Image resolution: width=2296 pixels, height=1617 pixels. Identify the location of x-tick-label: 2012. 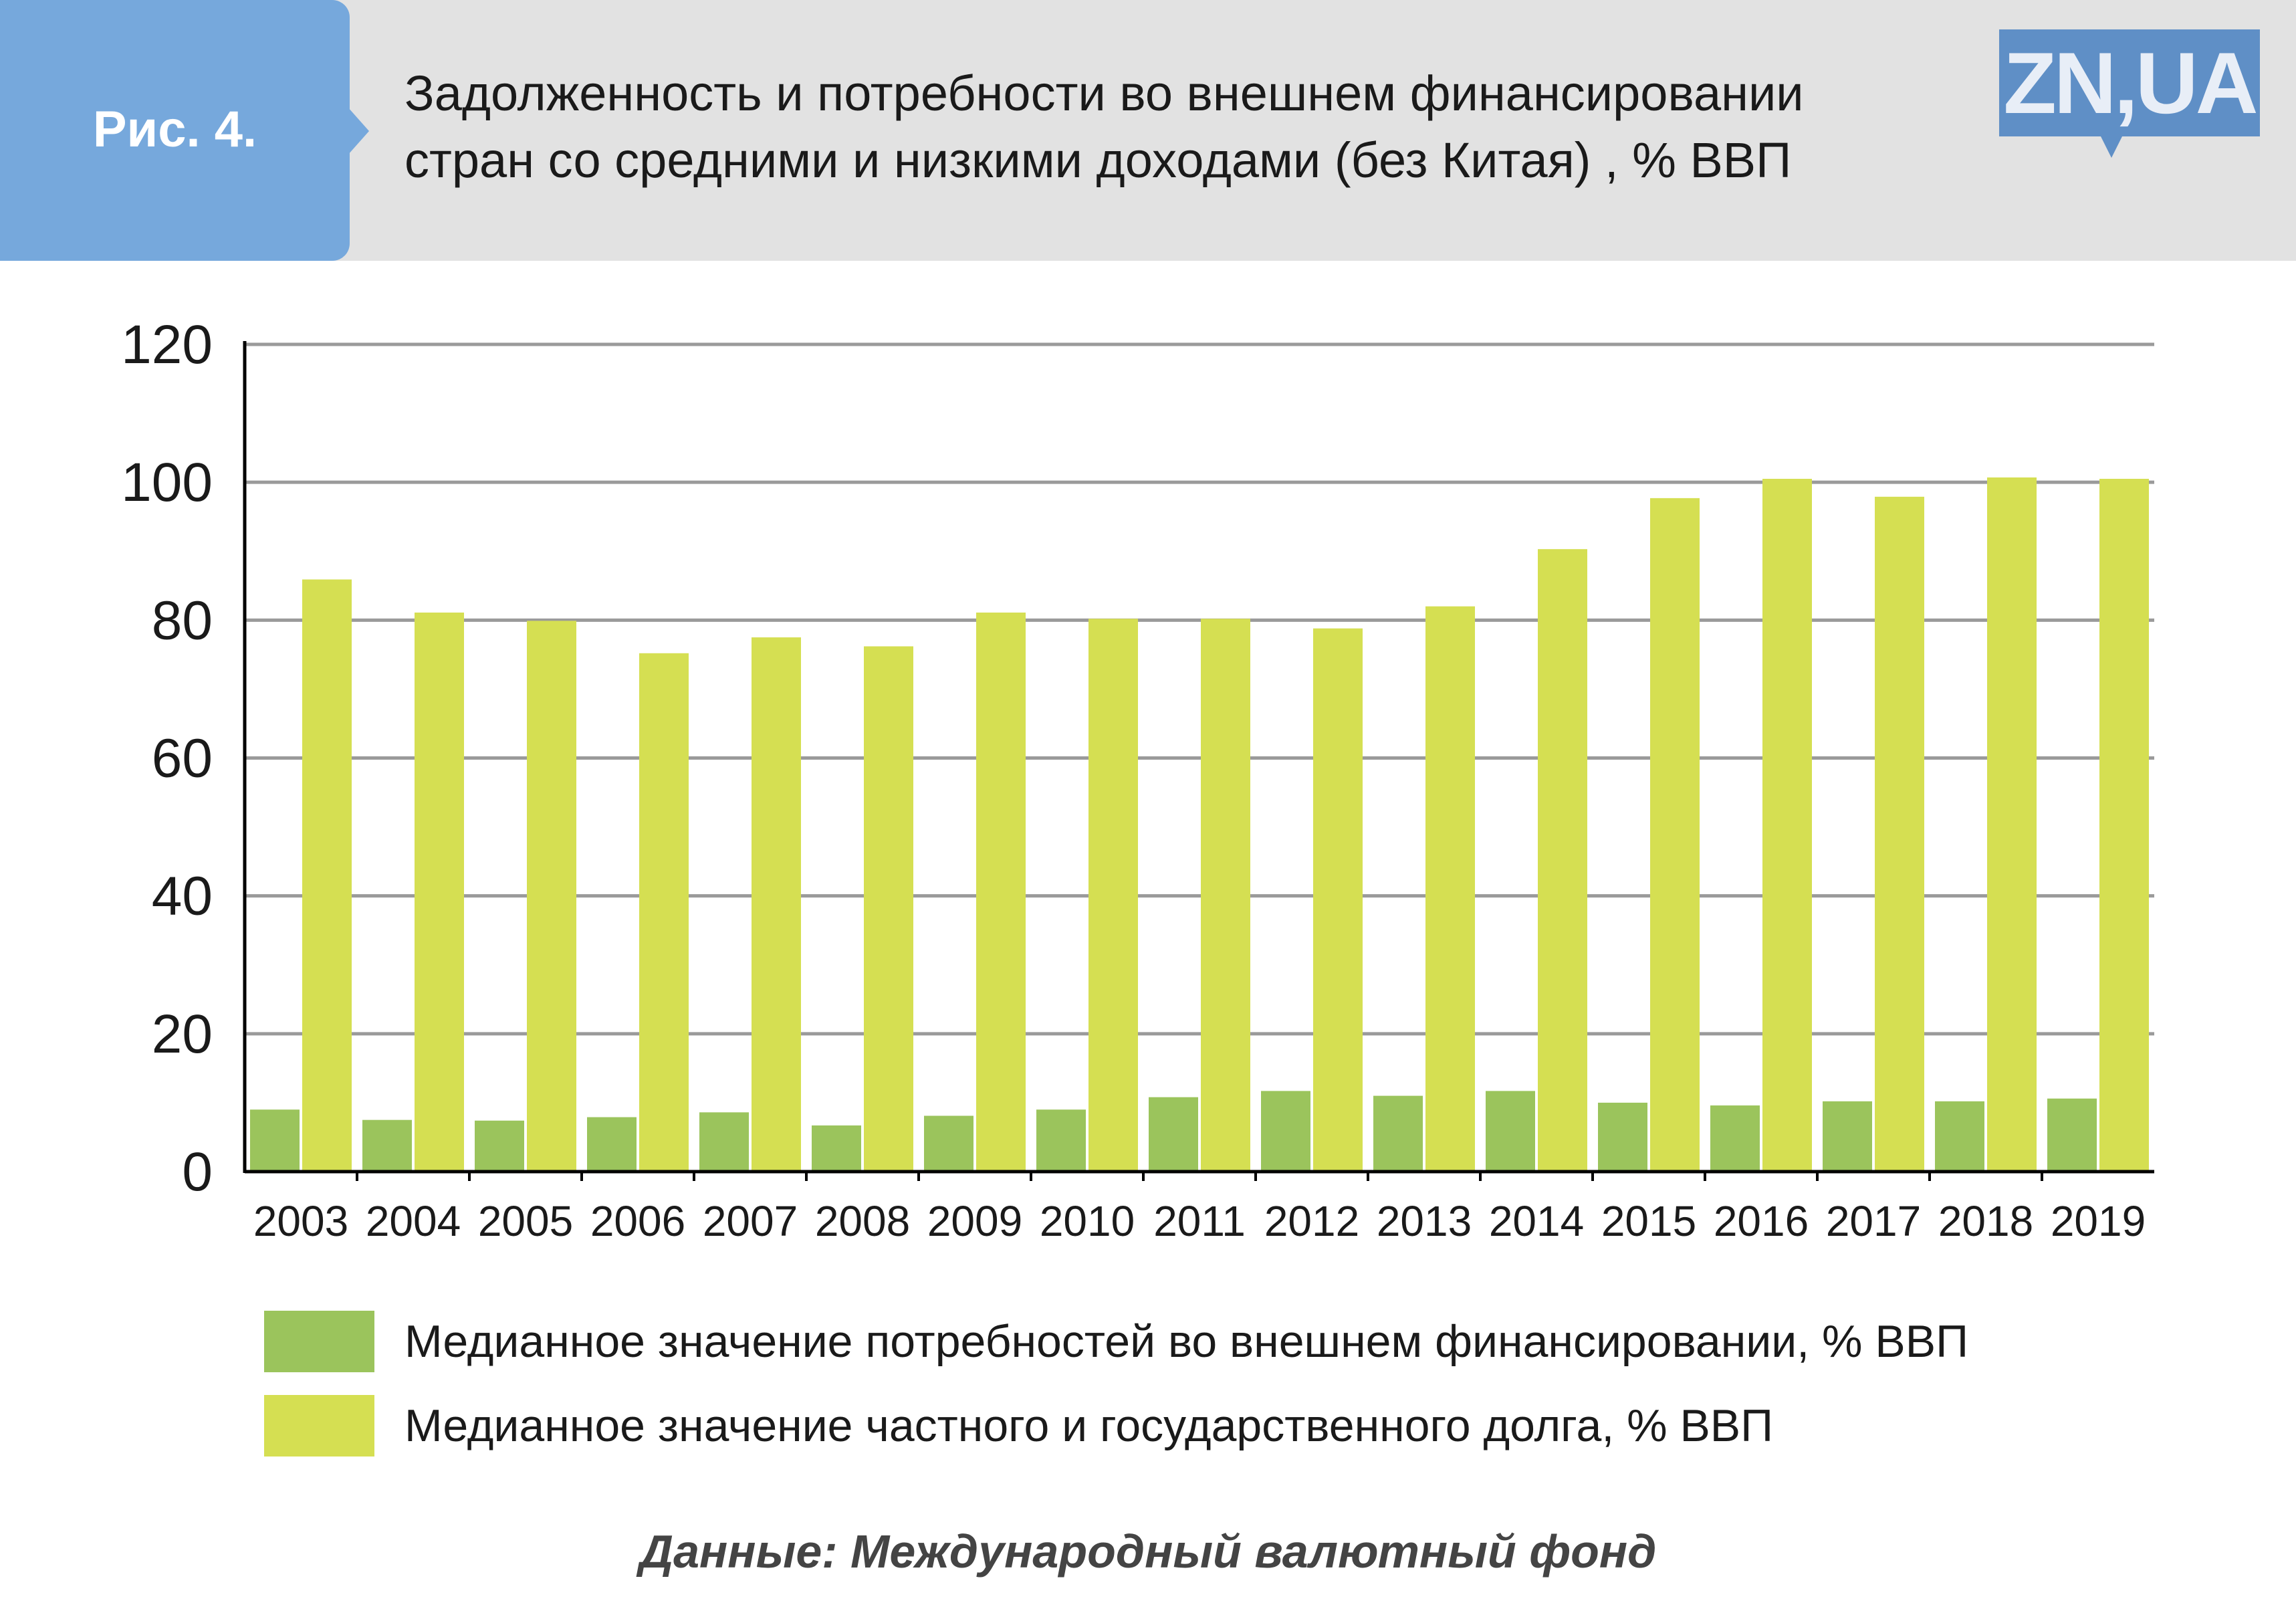
(1311, 1221).